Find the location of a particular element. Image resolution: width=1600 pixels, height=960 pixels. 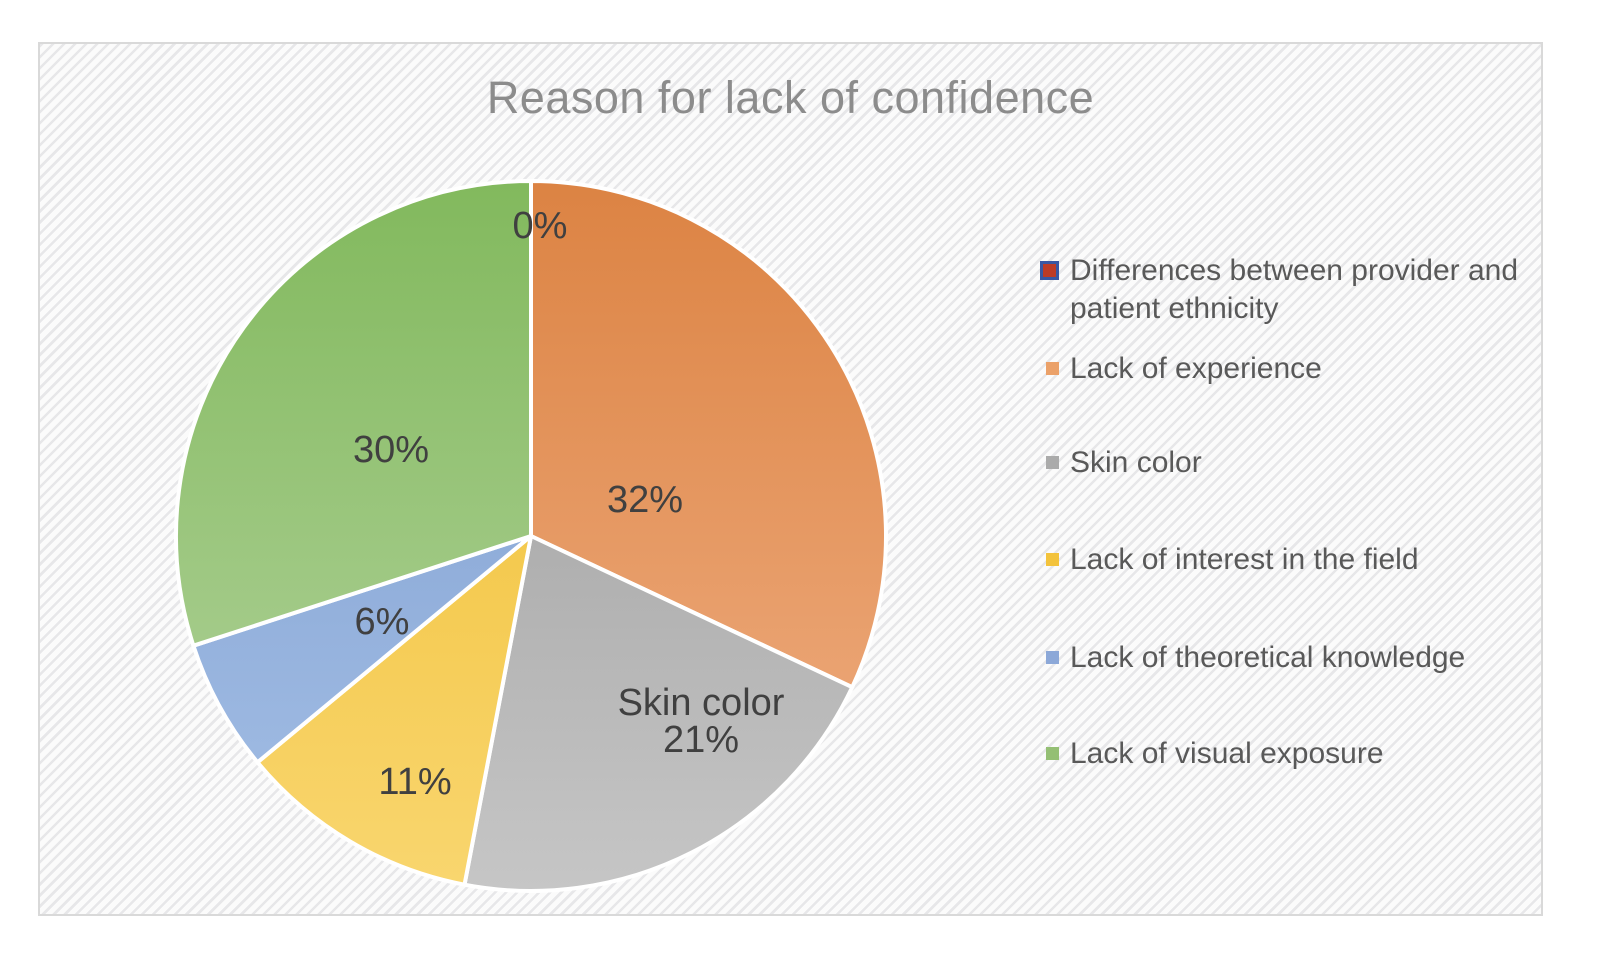

legend-item-label: Lack of interest in the field is located at coordinates (1244, 559).